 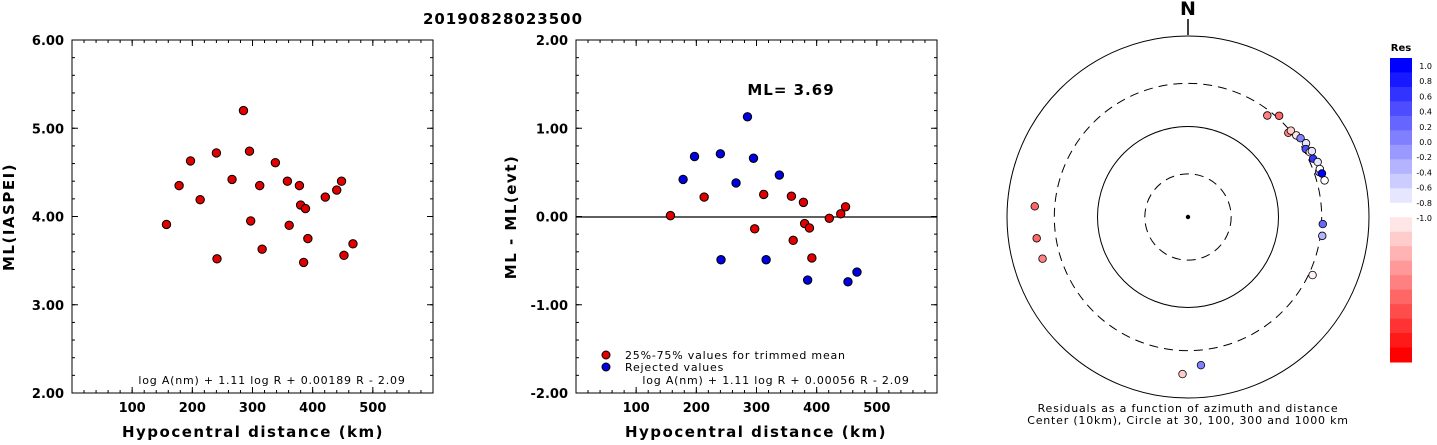 I want to click on y-axis-label: ML(IASPEI), so click(x=9, y=217).